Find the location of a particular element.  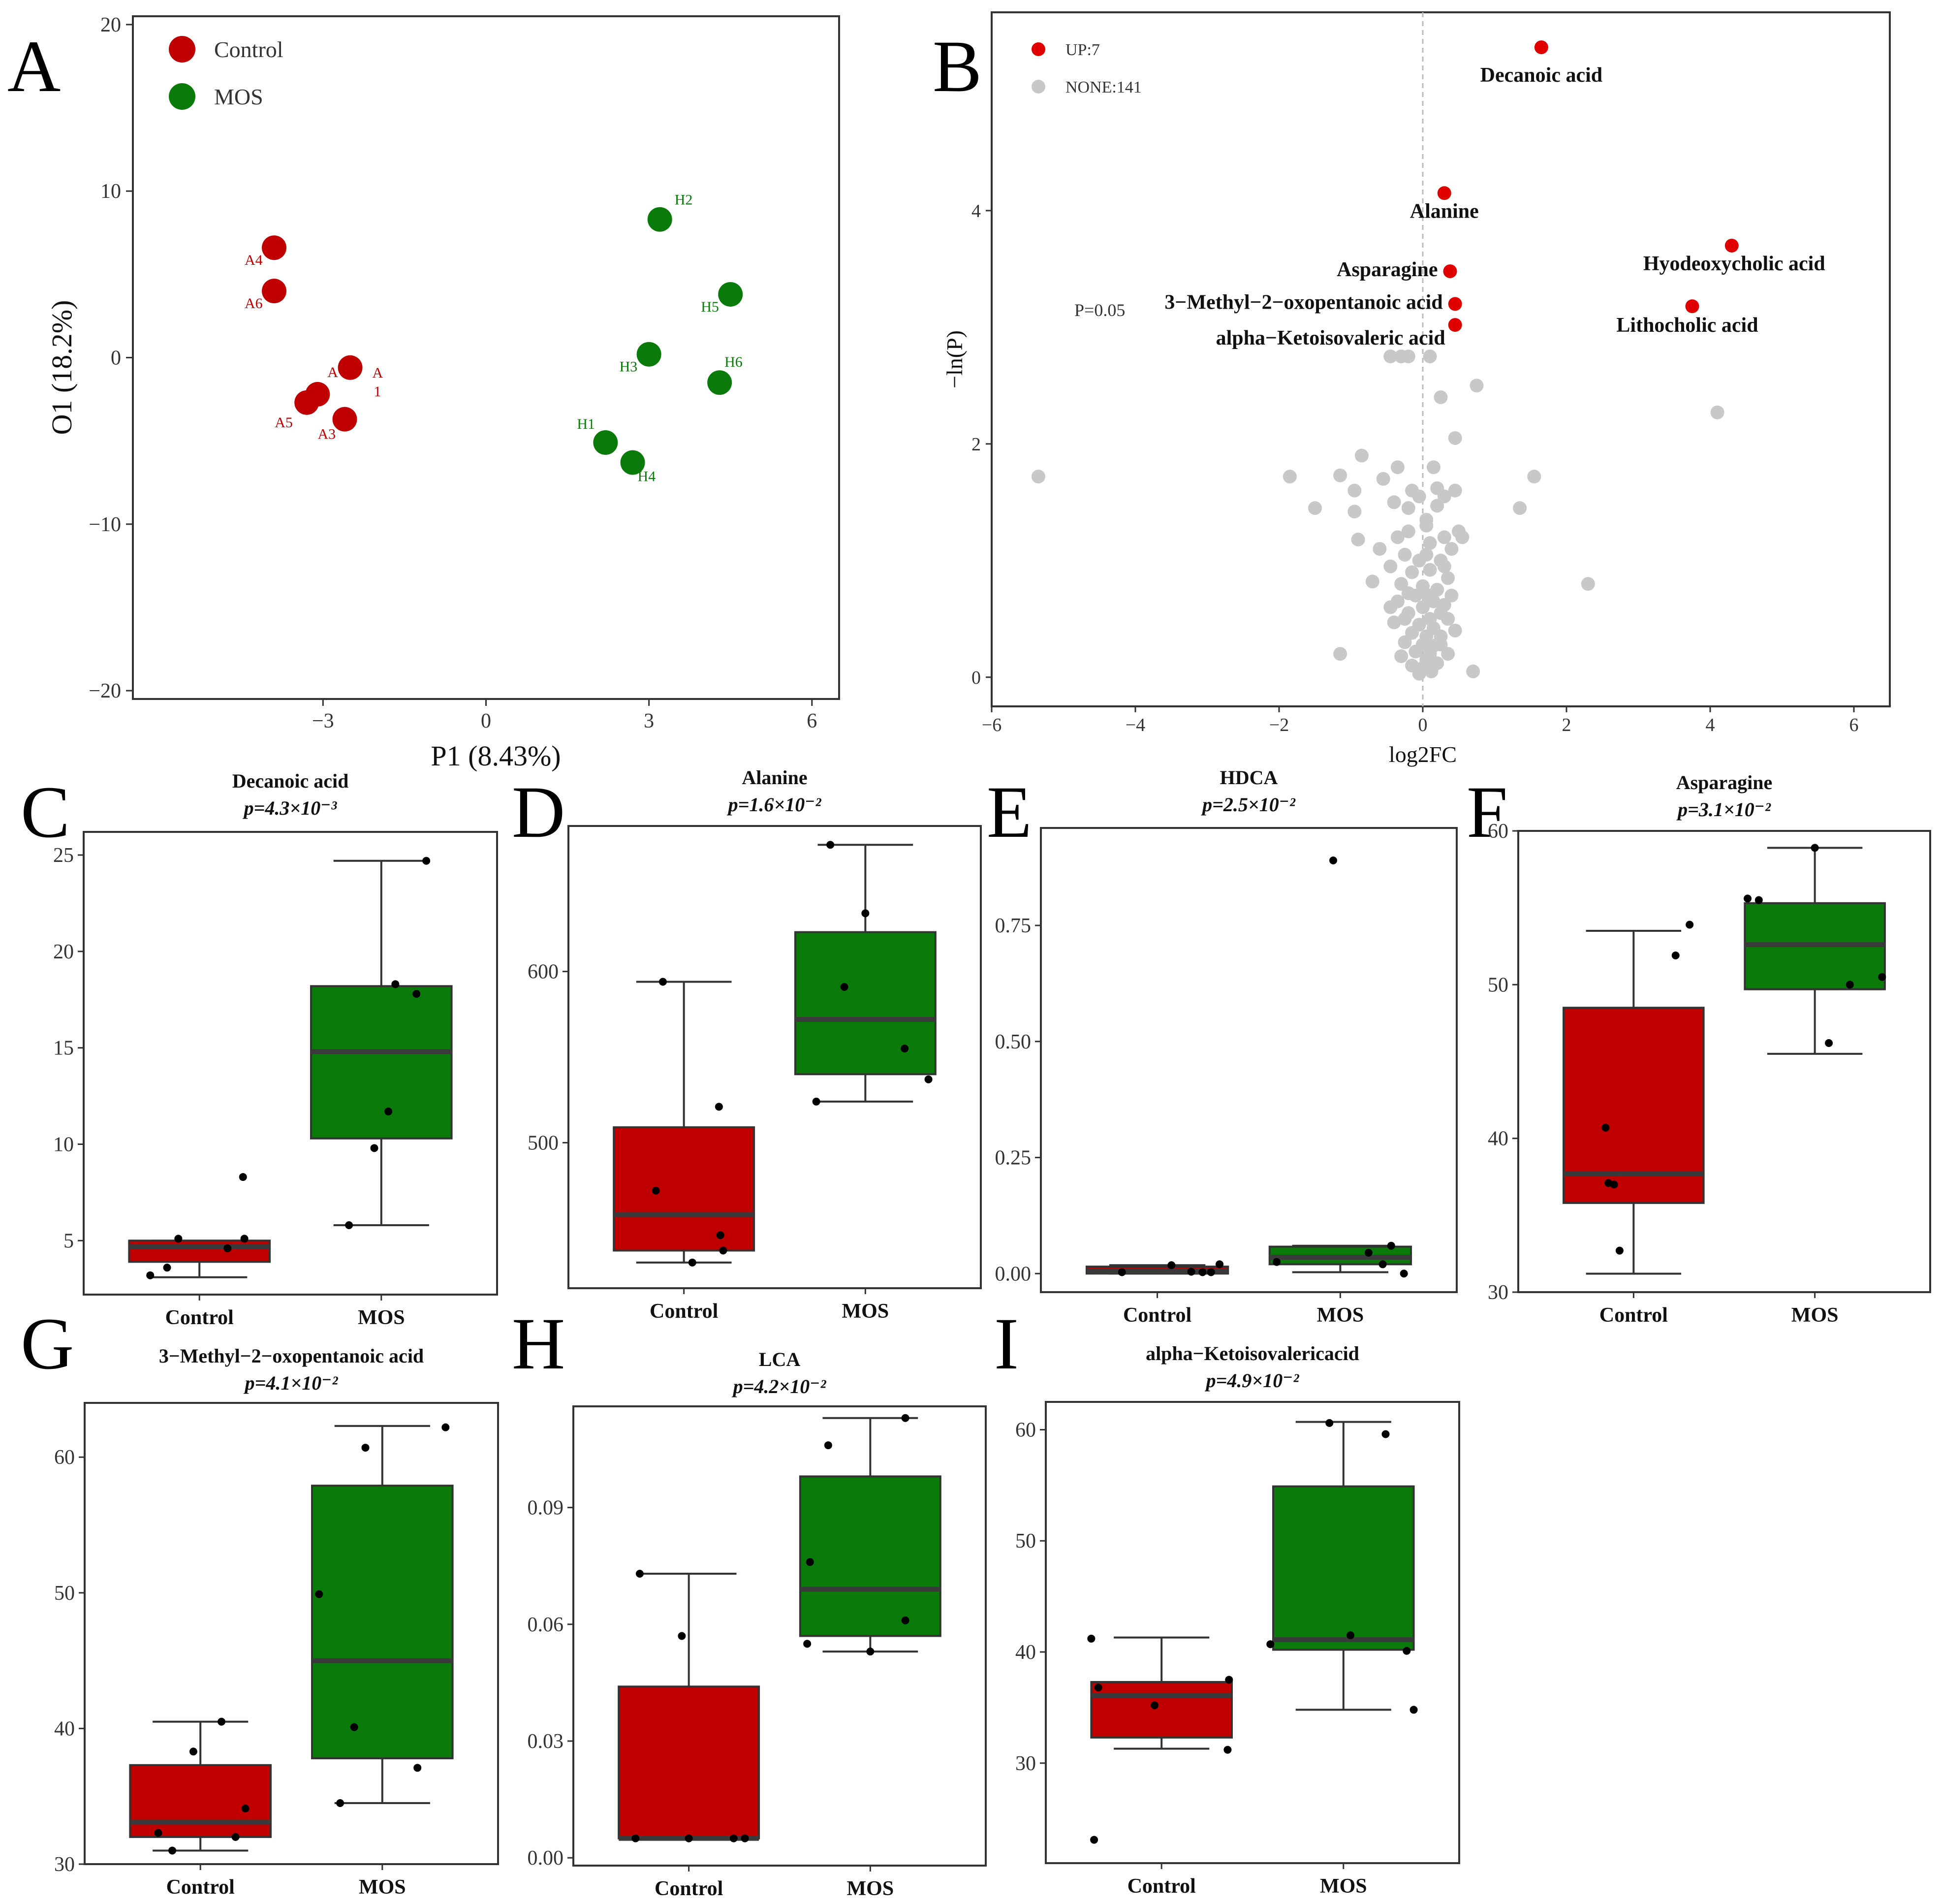

x-tick-label: 0 is located at coordinates (486, 721).